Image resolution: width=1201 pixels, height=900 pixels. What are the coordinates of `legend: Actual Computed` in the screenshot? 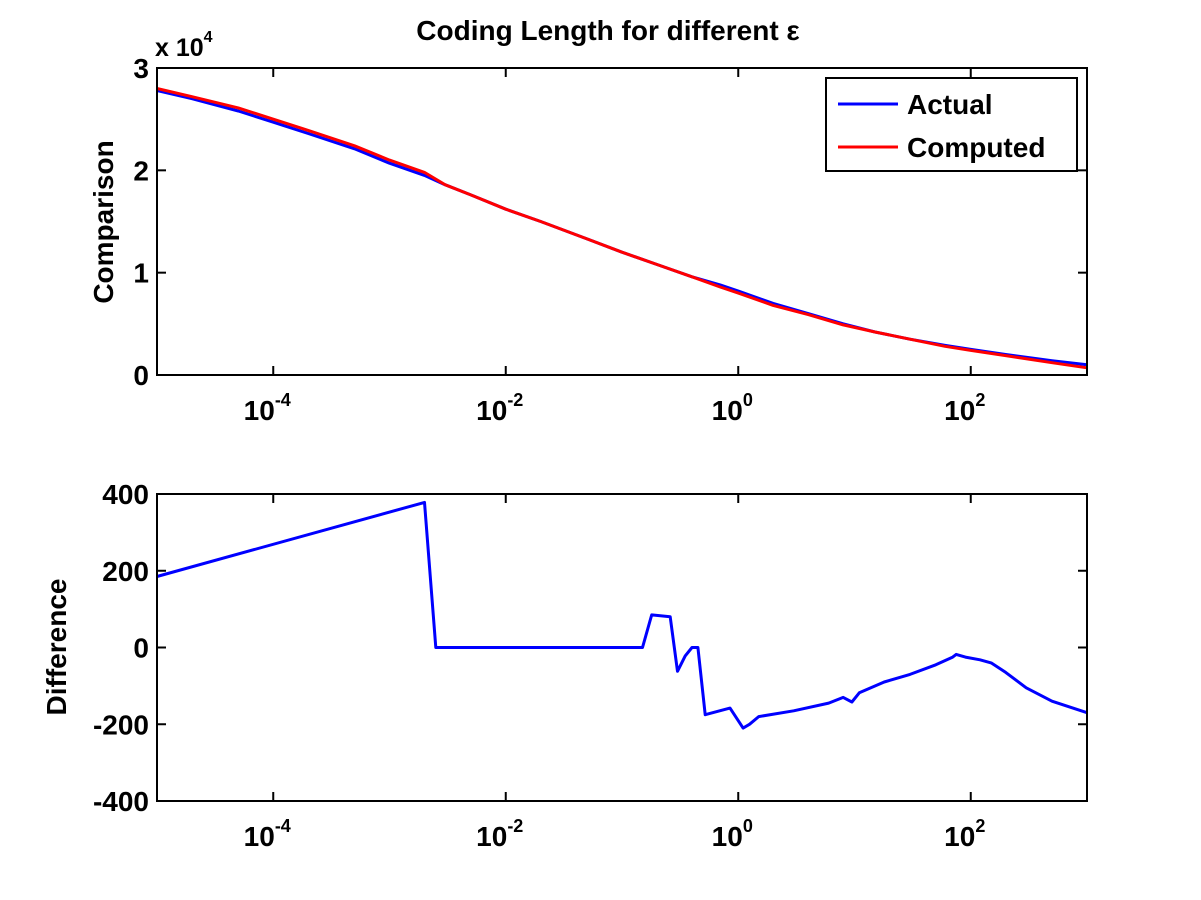 It's located at (951, 124).